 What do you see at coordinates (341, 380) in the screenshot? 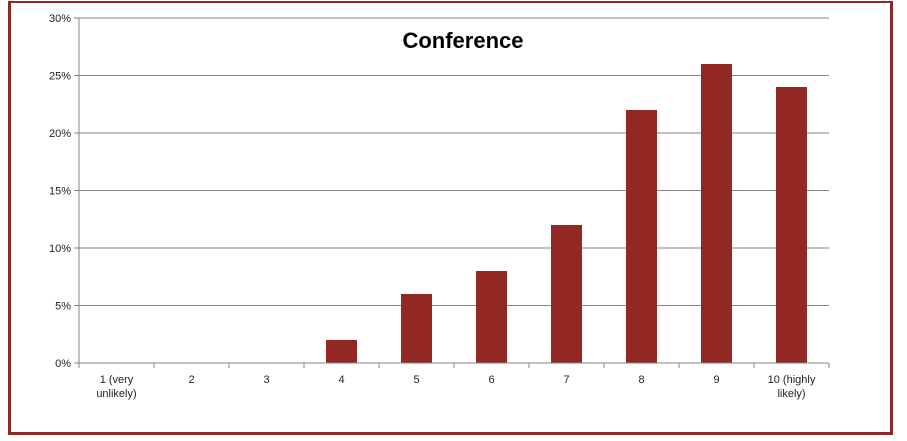
I see `x-tick-label: 4` at bounding box center [341, 380].